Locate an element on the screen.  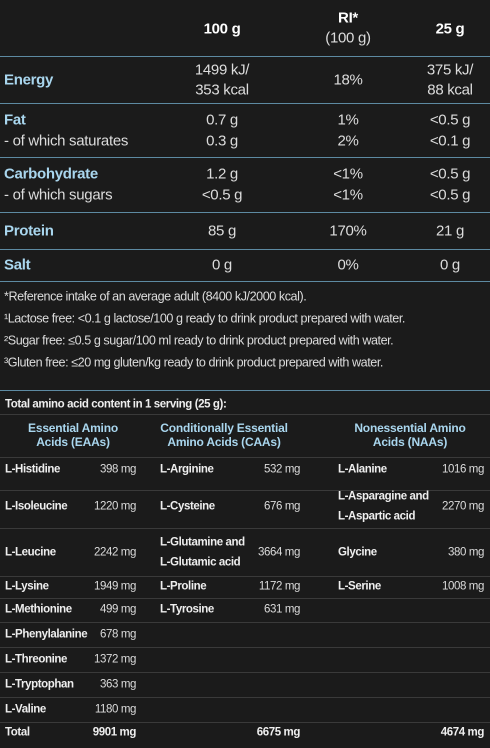
row-label: Energy is located at coordinates (29, 80).